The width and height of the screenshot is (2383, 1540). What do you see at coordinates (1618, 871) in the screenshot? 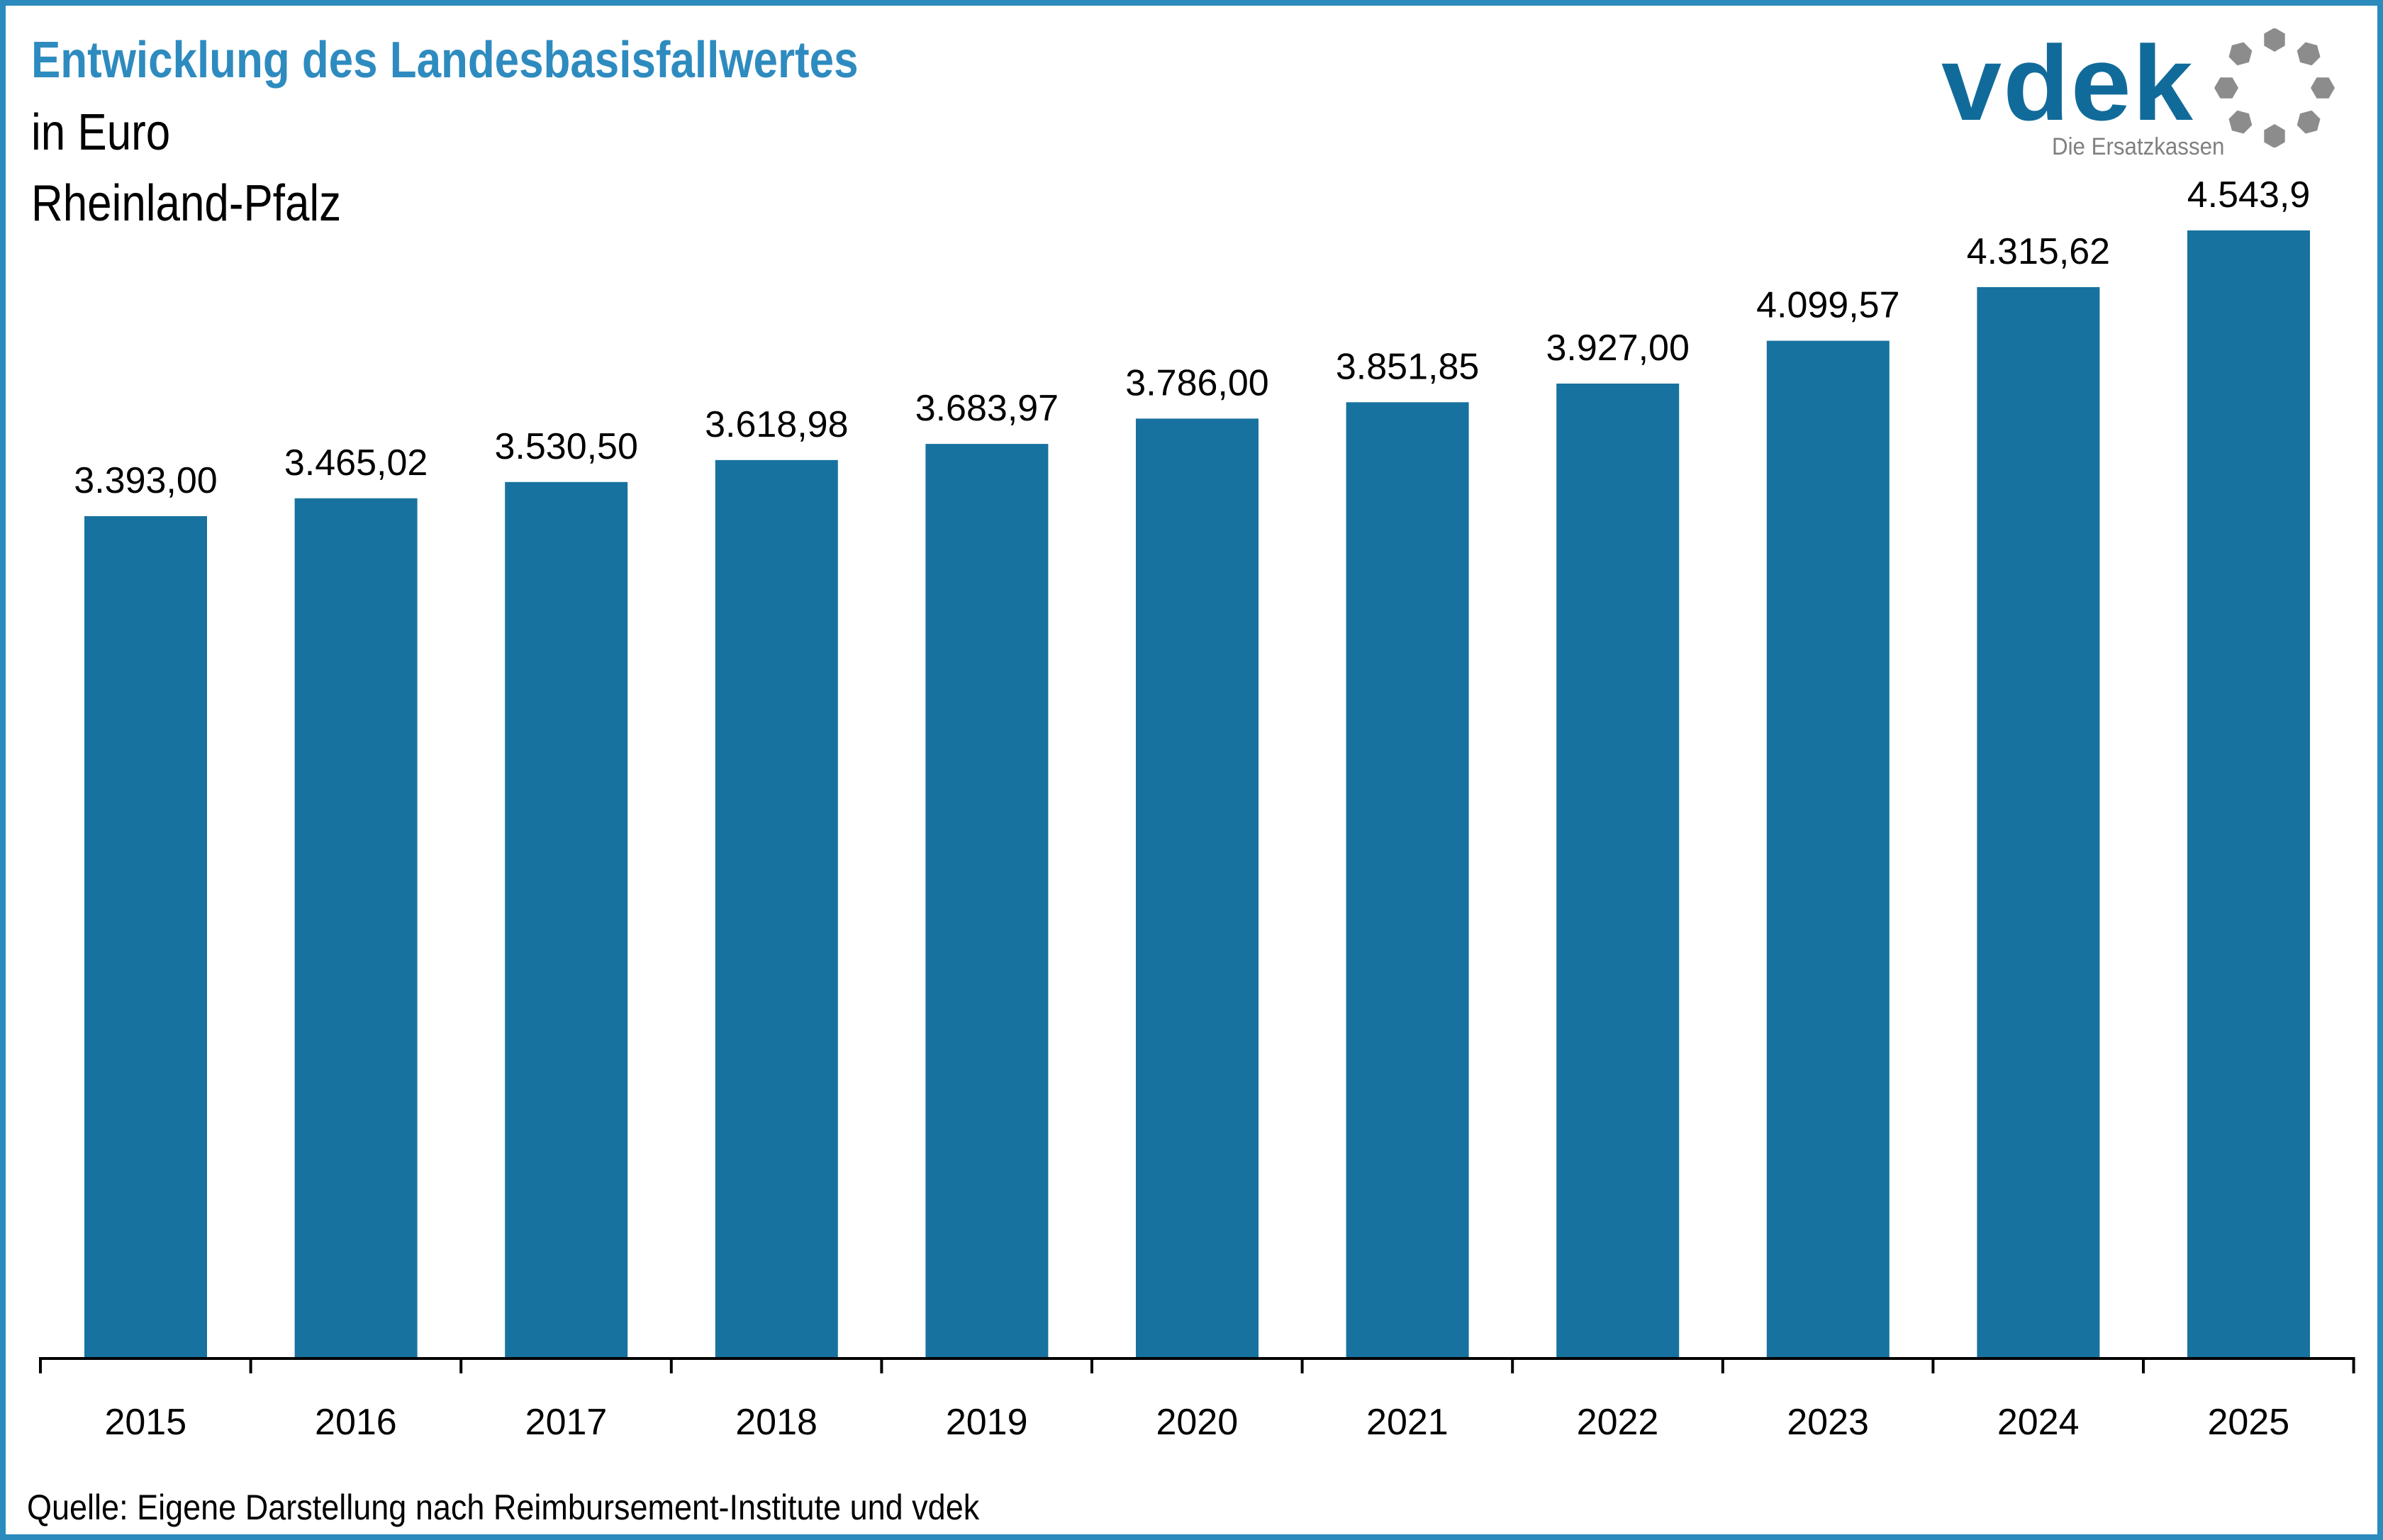
I see `bar-2022` at bounding box center [1618, 871].